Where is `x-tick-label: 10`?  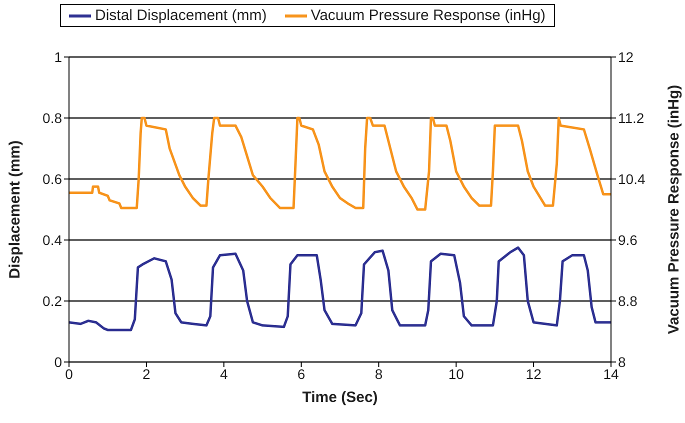 x-tick-label: 10 is located at coordinates (456, 374).